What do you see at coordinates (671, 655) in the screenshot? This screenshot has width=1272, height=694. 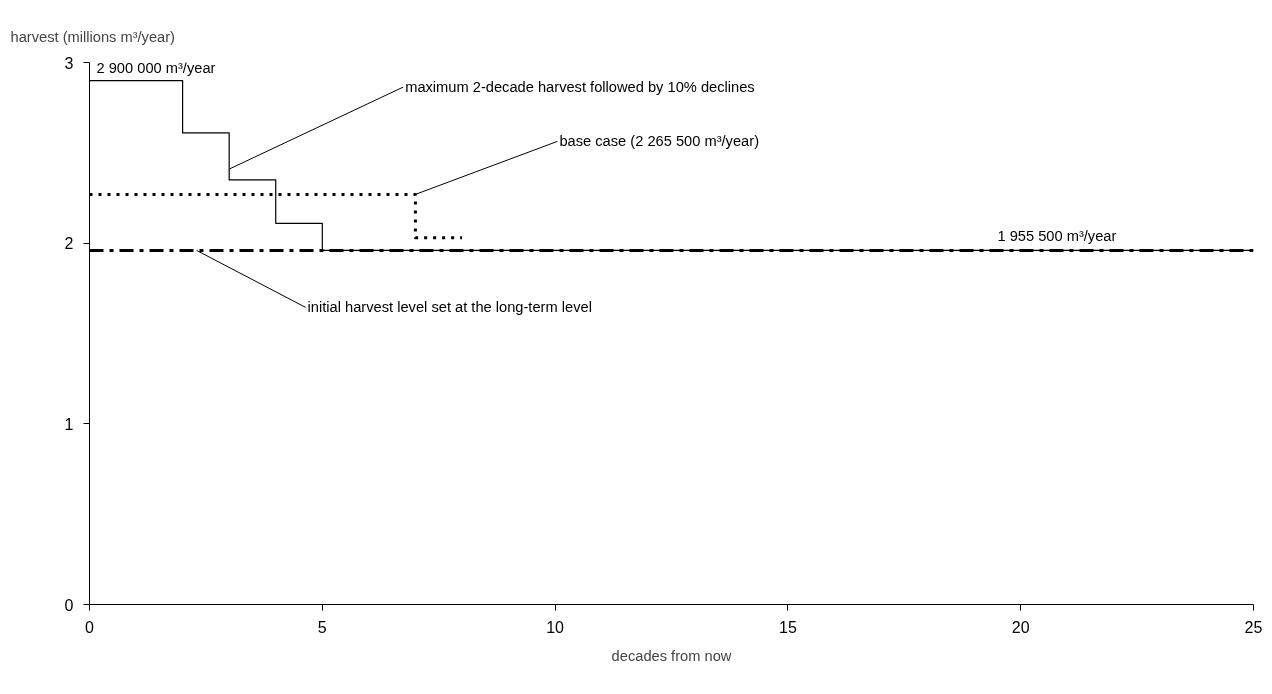 I see `x-axis-title: decades from now` at bounding box center [671, 655].